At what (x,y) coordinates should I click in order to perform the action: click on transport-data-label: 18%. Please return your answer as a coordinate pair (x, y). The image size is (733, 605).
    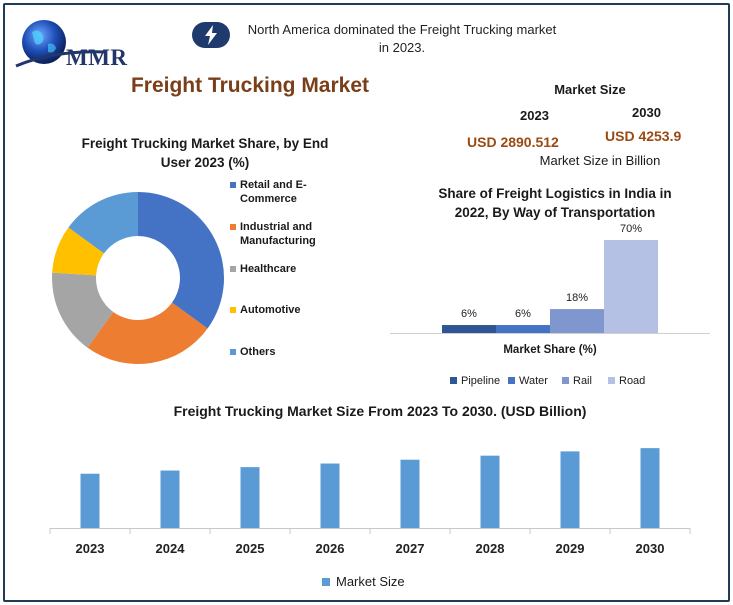
    Looking at the image, I should click on (577, 298).